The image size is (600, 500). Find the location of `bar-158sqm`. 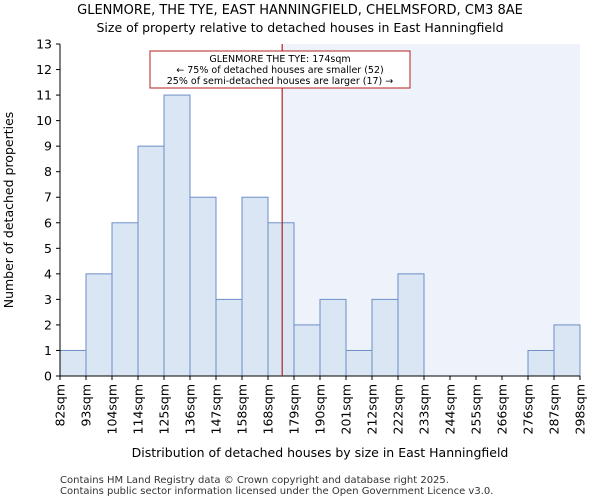

bar-158sqm is located at coordinates (255, 286).